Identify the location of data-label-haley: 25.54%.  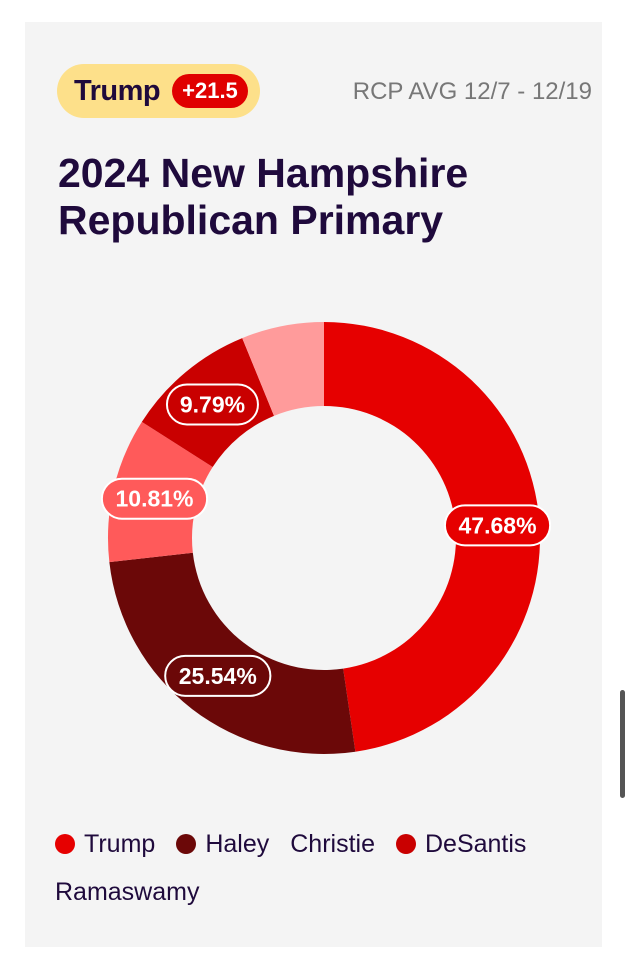
(218, 675).